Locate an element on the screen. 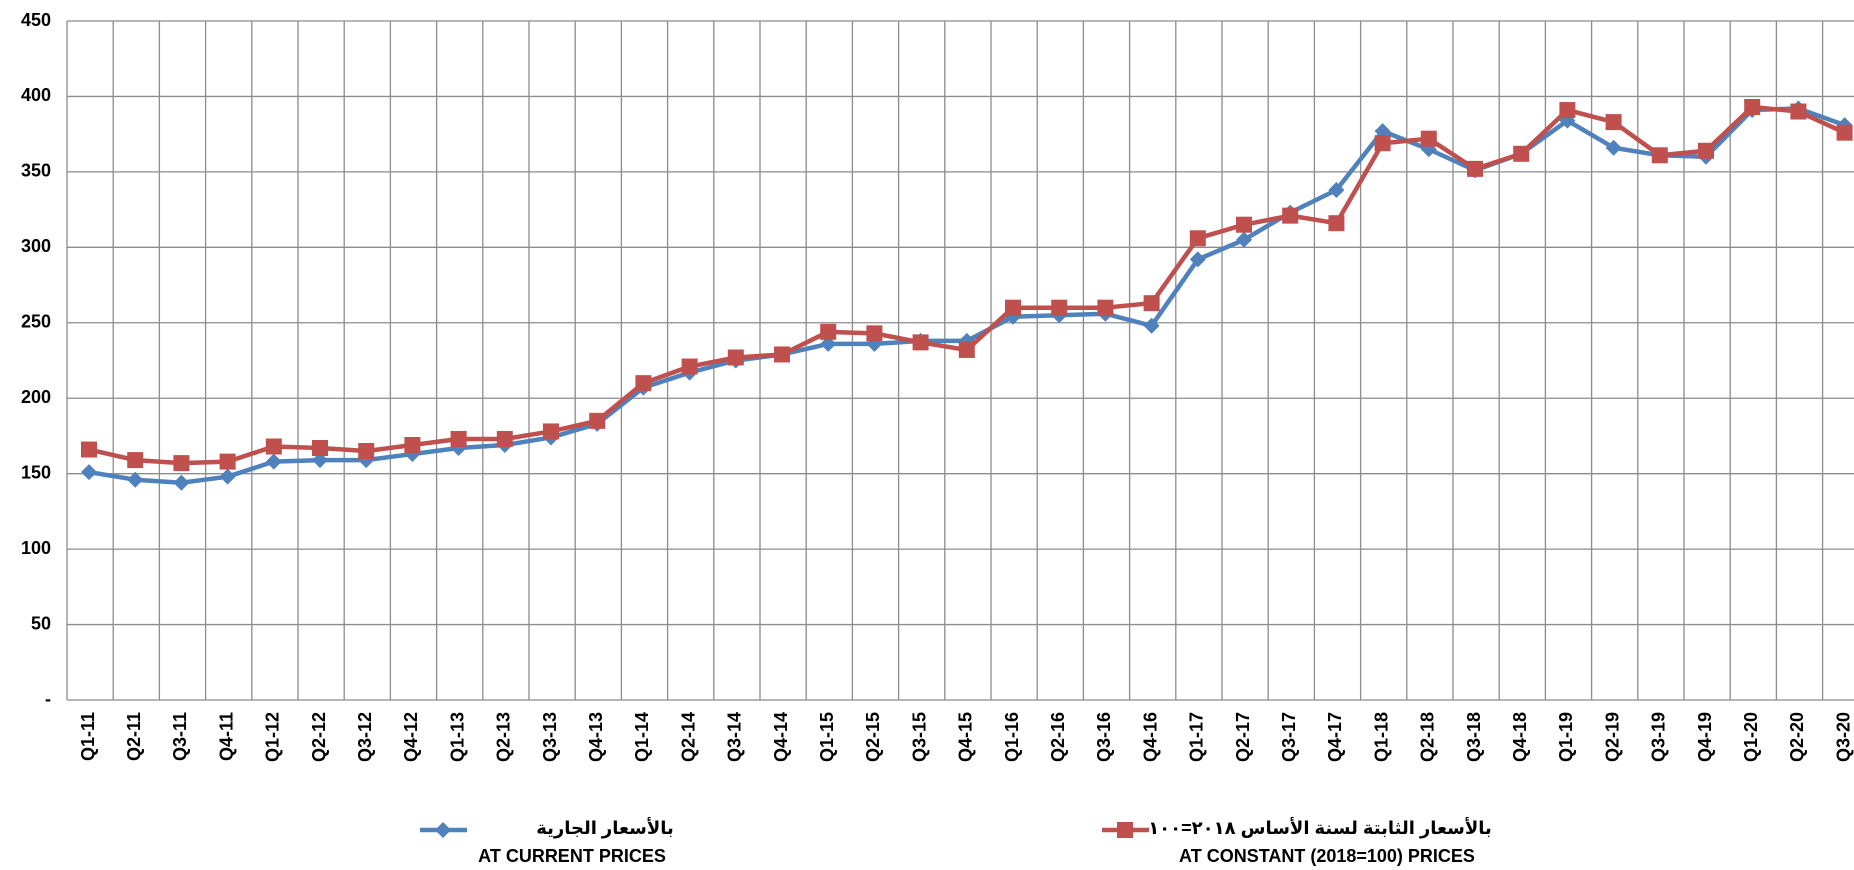 This screenshot has width=1854, height=870. x-tick-label: Q3-18 is located at coordinates (1474, 737).